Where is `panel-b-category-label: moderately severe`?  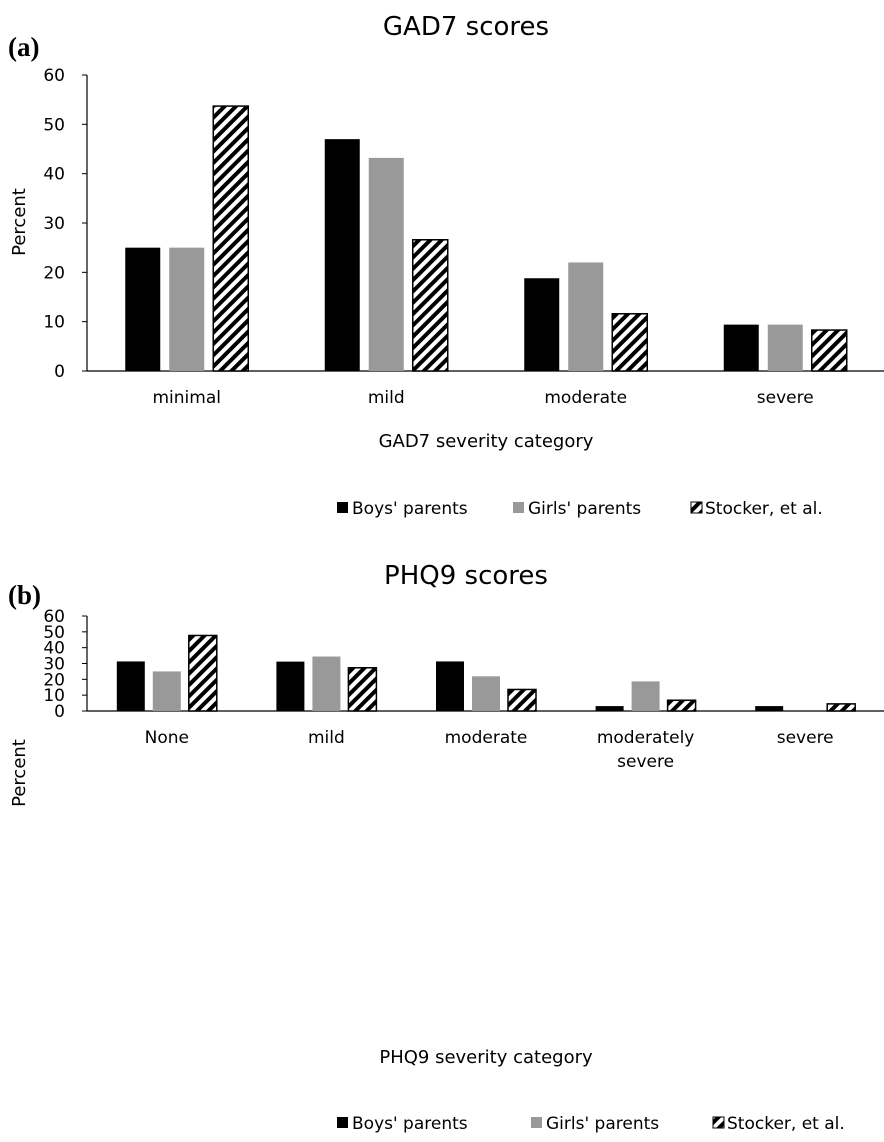
panel-b-category-label: moderately severe is located at coordinates (646, 750).